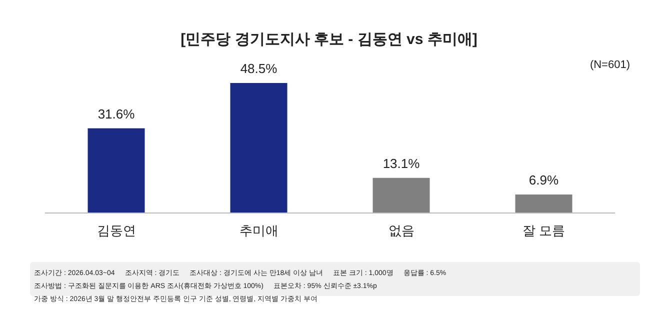 This screenshot has width=658, height=328. Describe the element at coordinates (401, 163) in the screenshot. I see `data-label: 13.1%` at that location.